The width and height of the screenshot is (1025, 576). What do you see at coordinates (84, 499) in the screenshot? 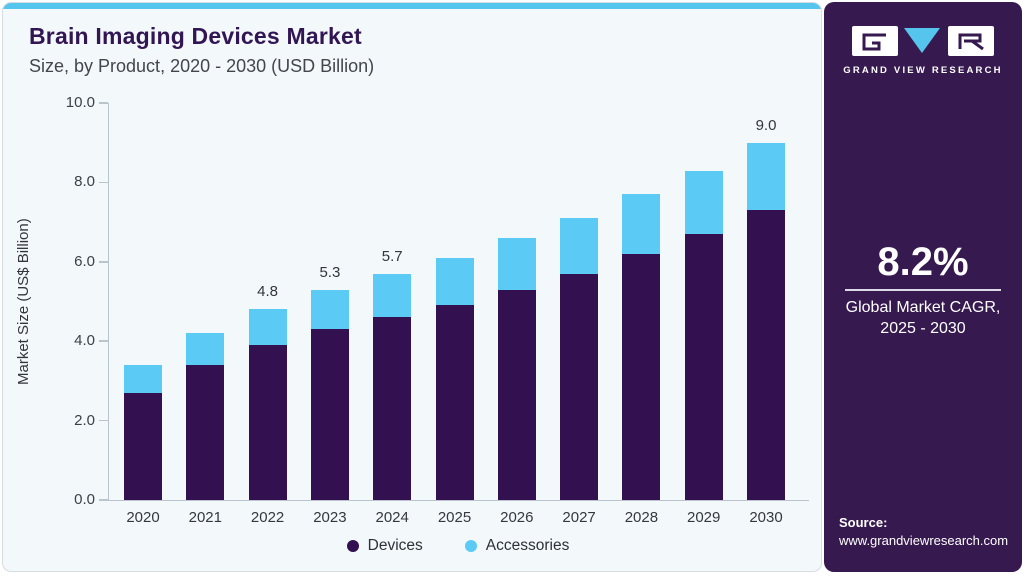
I see `y-axis-tick-label: 0.0` at bounding box center [84, 499].